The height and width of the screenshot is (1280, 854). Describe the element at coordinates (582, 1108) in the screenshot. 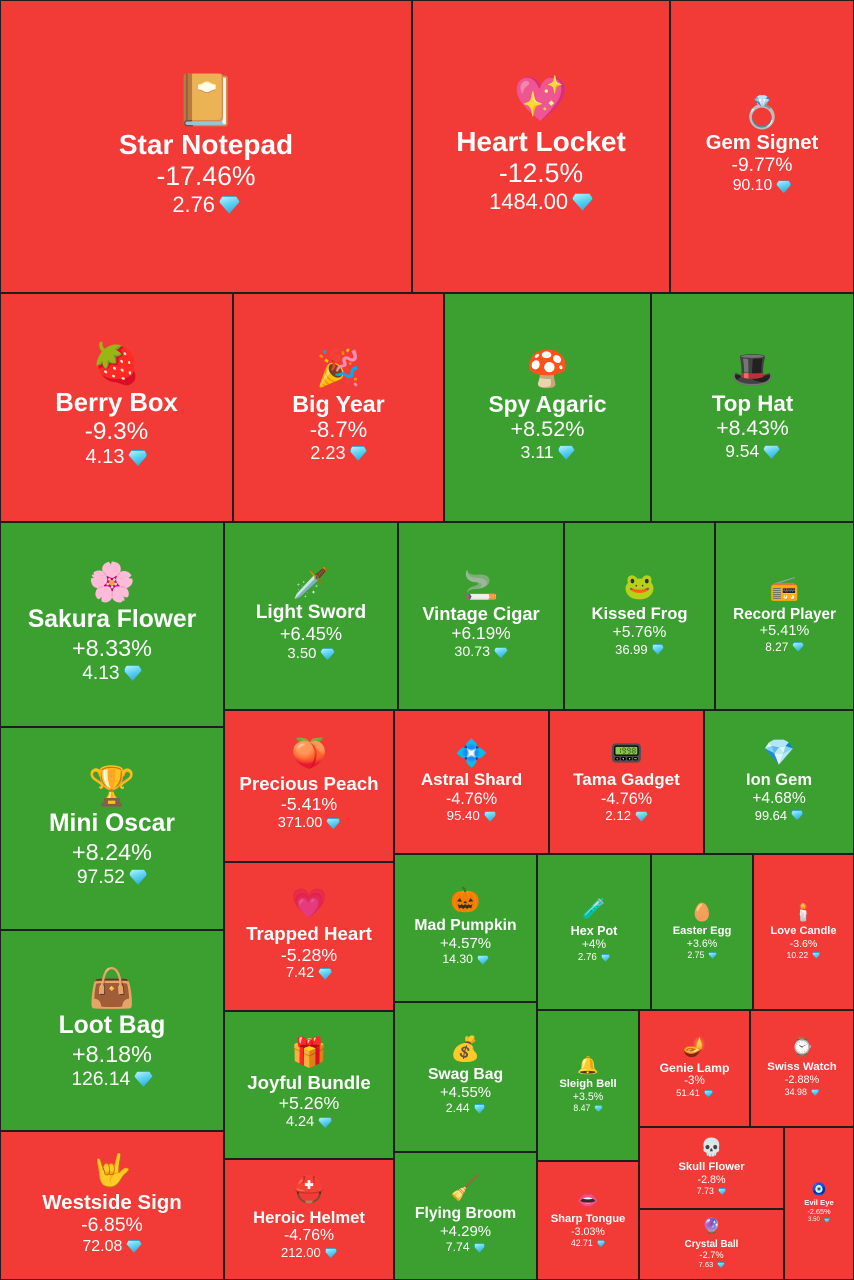

I see `tile-price: 8.47` at that location.